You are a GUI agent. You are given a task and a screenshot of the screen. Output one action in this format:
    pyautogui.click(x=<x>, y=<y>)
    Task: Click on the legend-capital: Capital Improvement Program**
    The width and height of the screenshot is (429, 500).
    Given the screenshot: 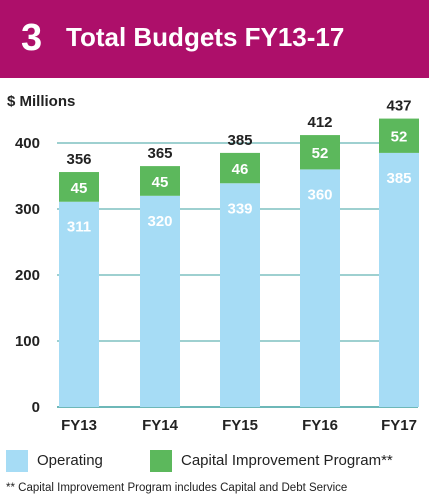 What is the action you would take?
    pyautogui.click(x=271, y=461)
    